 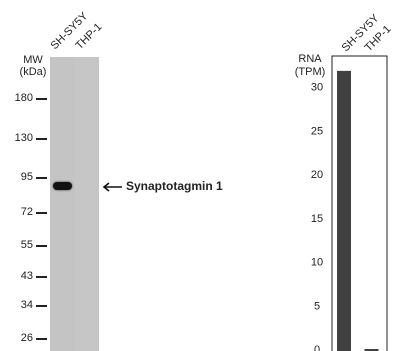 What do you see at coordinates (33, 72) in the screenshot?
I see `mw-title-line2: (kDa)` at bounding box center [33, 72].